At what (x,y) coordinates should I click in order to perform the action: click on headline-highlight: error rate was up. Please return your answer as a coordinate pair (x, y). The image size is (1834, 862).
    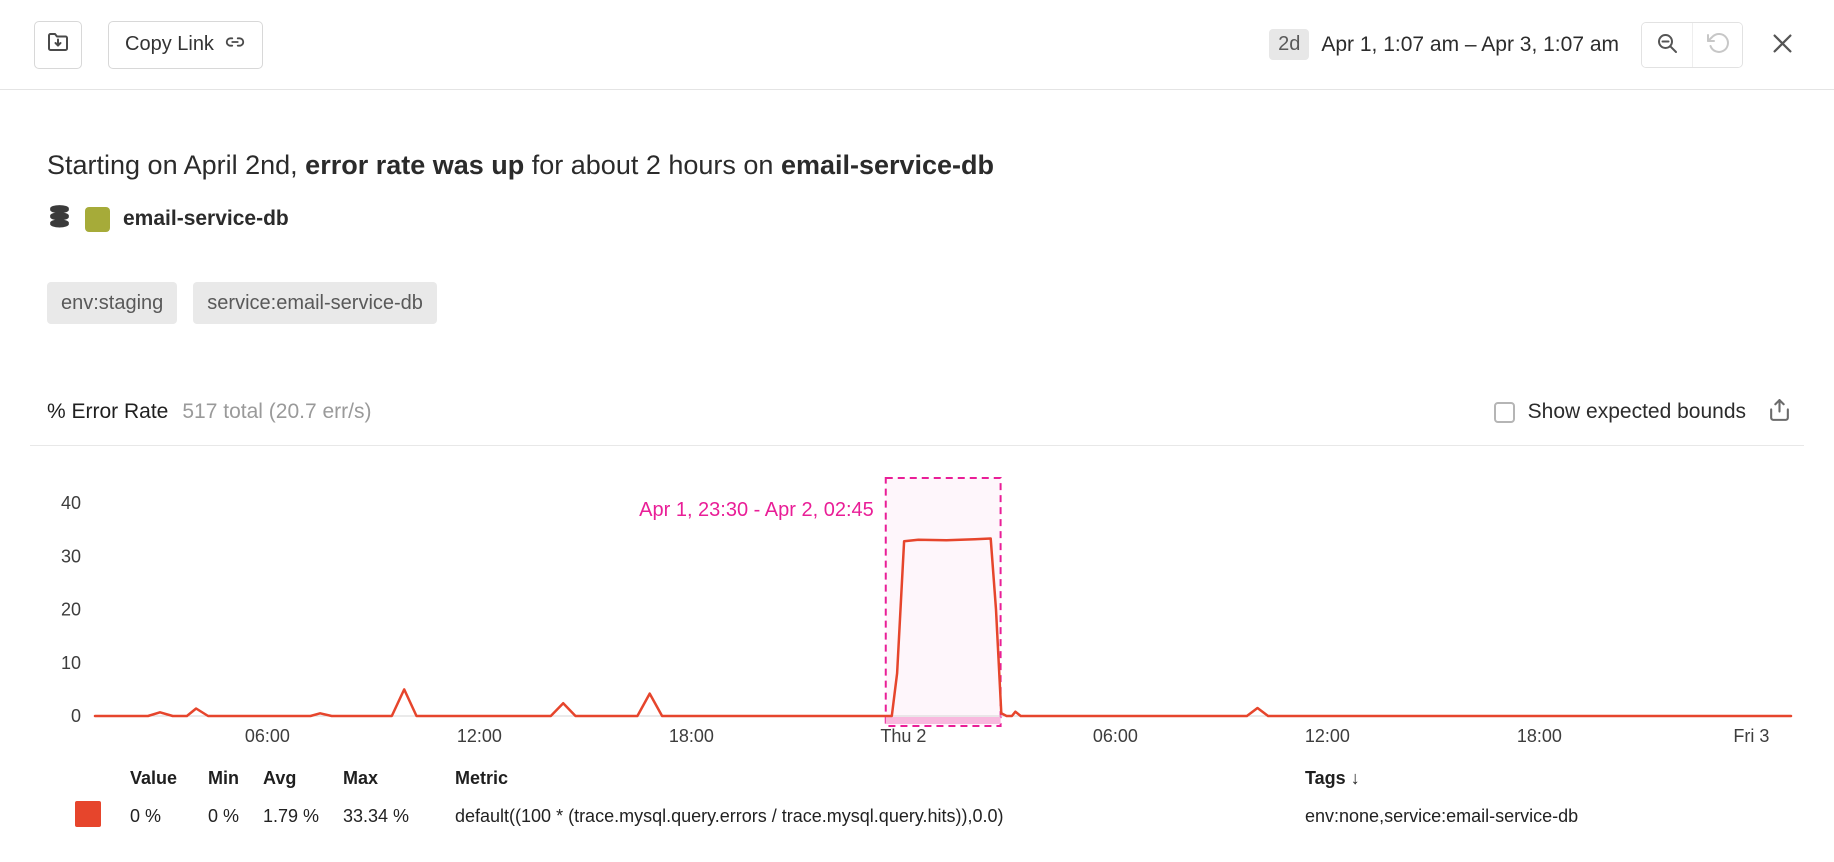
    Looking at the image, I should click on (415, 165).